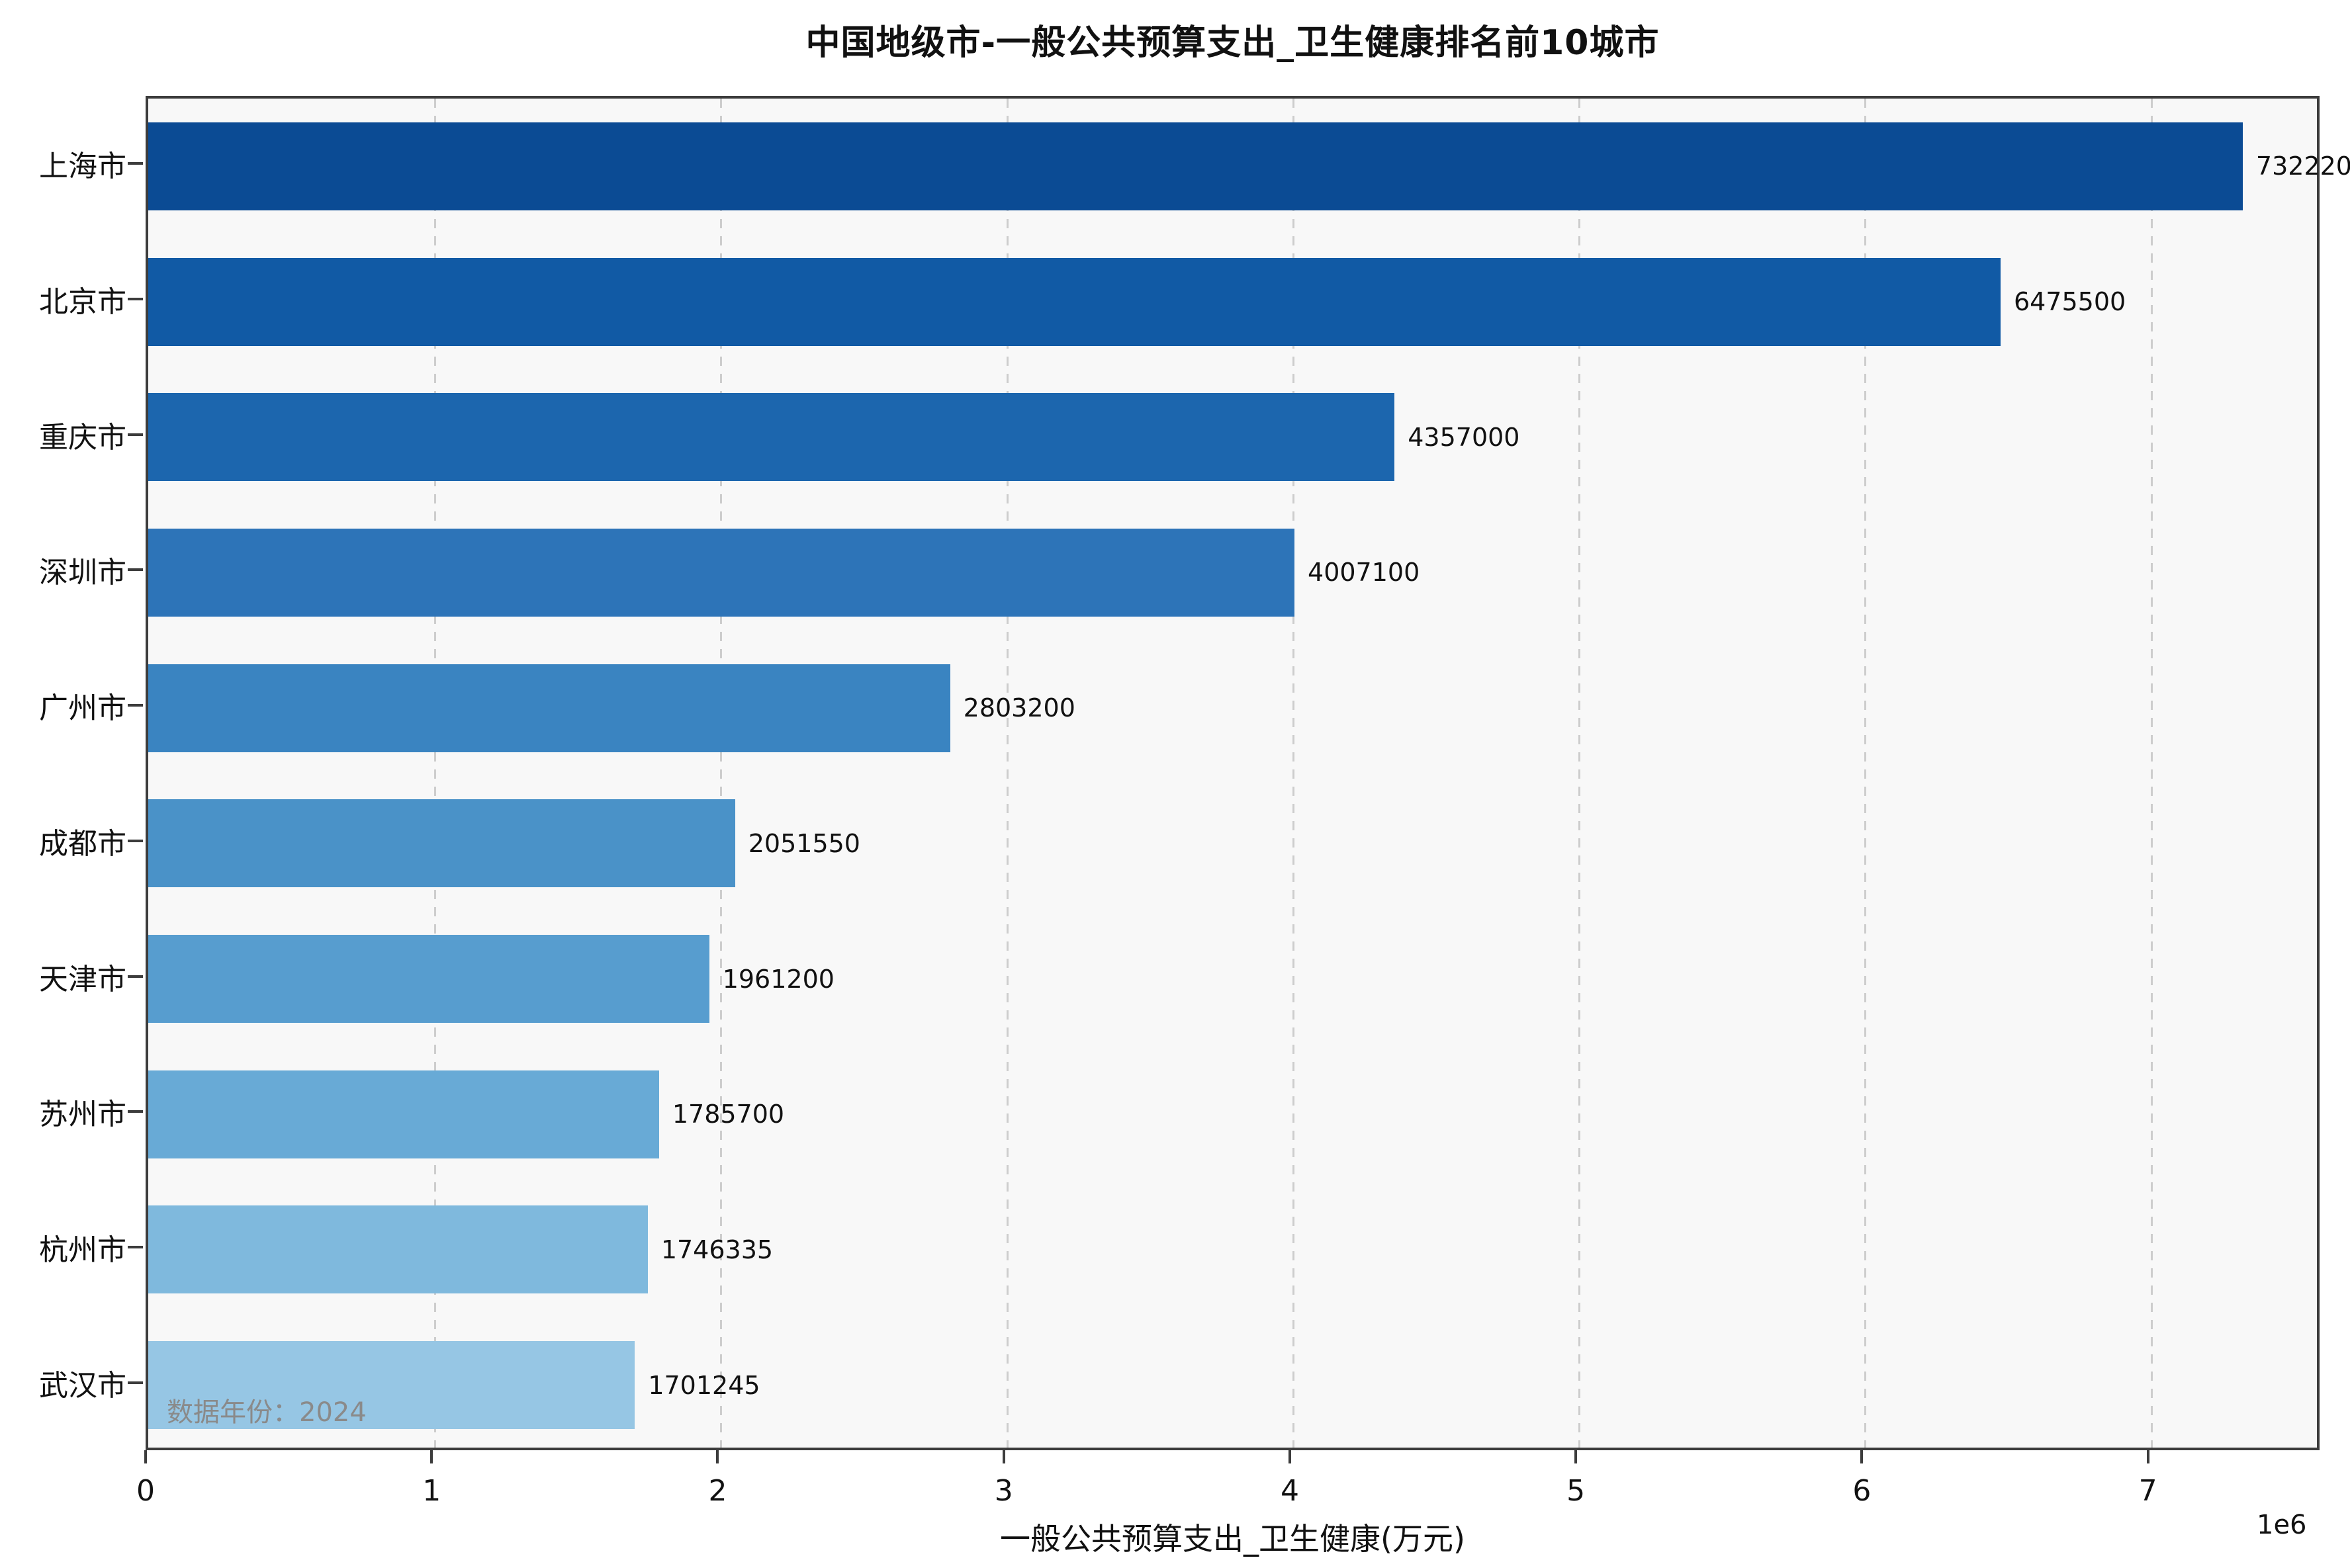 This screenshot has width=2350, height=1568. Describe the element at coordinates (82, 1386) in the screenshot. I see `y-tick-label-武汉市: 武汉市` at that location.